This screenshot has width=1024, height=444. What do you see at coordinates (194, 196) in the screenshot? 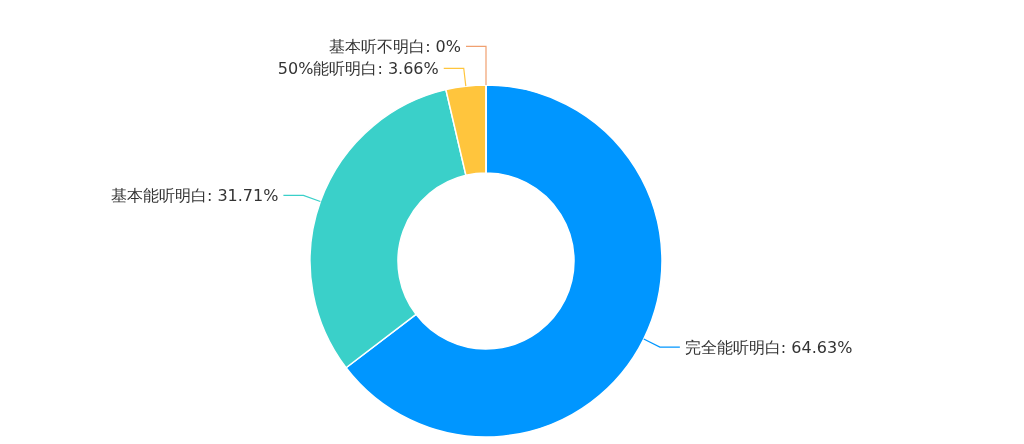
I see `slice-label: 基本能听明白: 31.71%` at bounding box center [194, 196].